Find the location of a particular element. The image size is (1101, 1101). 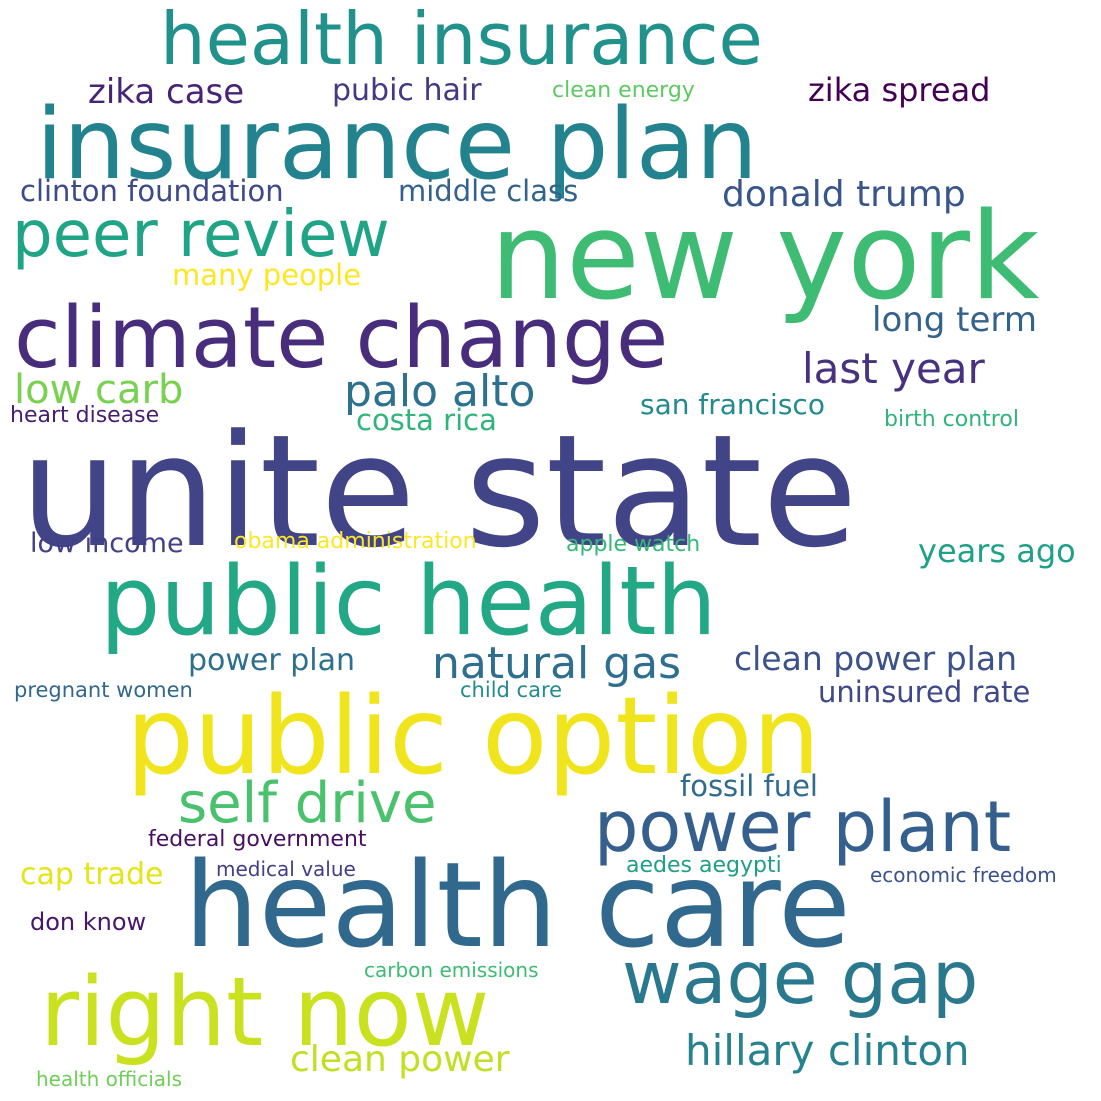

word-obama-administration: obama administration is located at coordinates (355, 541).